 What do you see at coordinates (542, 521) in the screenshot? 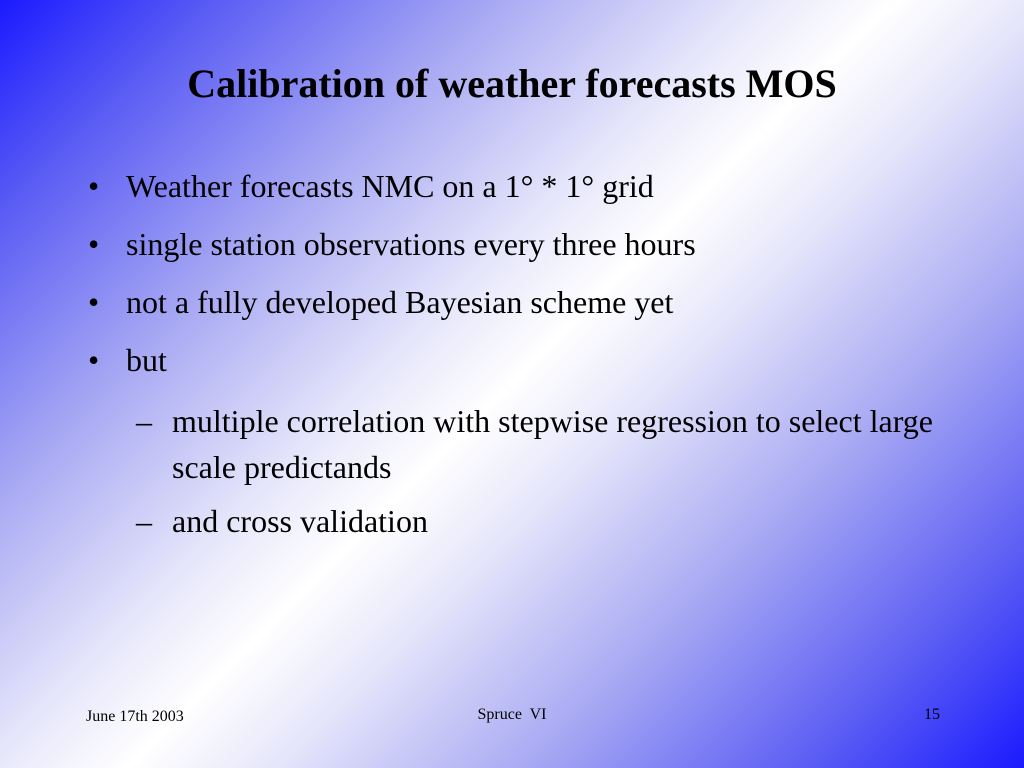
I see `subbullet-item: – and cross validation` at bounding box center [542, 521].